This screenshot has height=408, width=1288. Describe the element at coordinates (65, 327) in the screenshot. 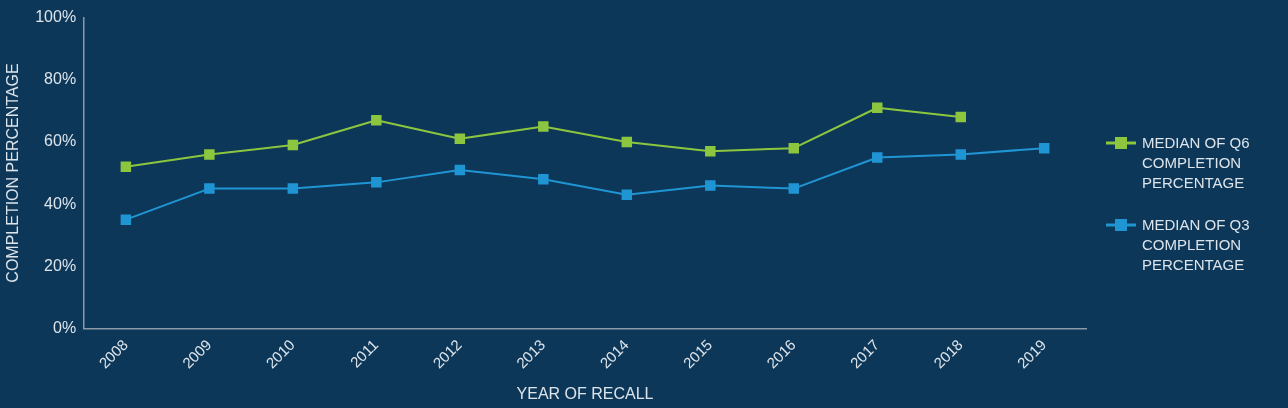

I see `y-tick-label: 0%` at that location.